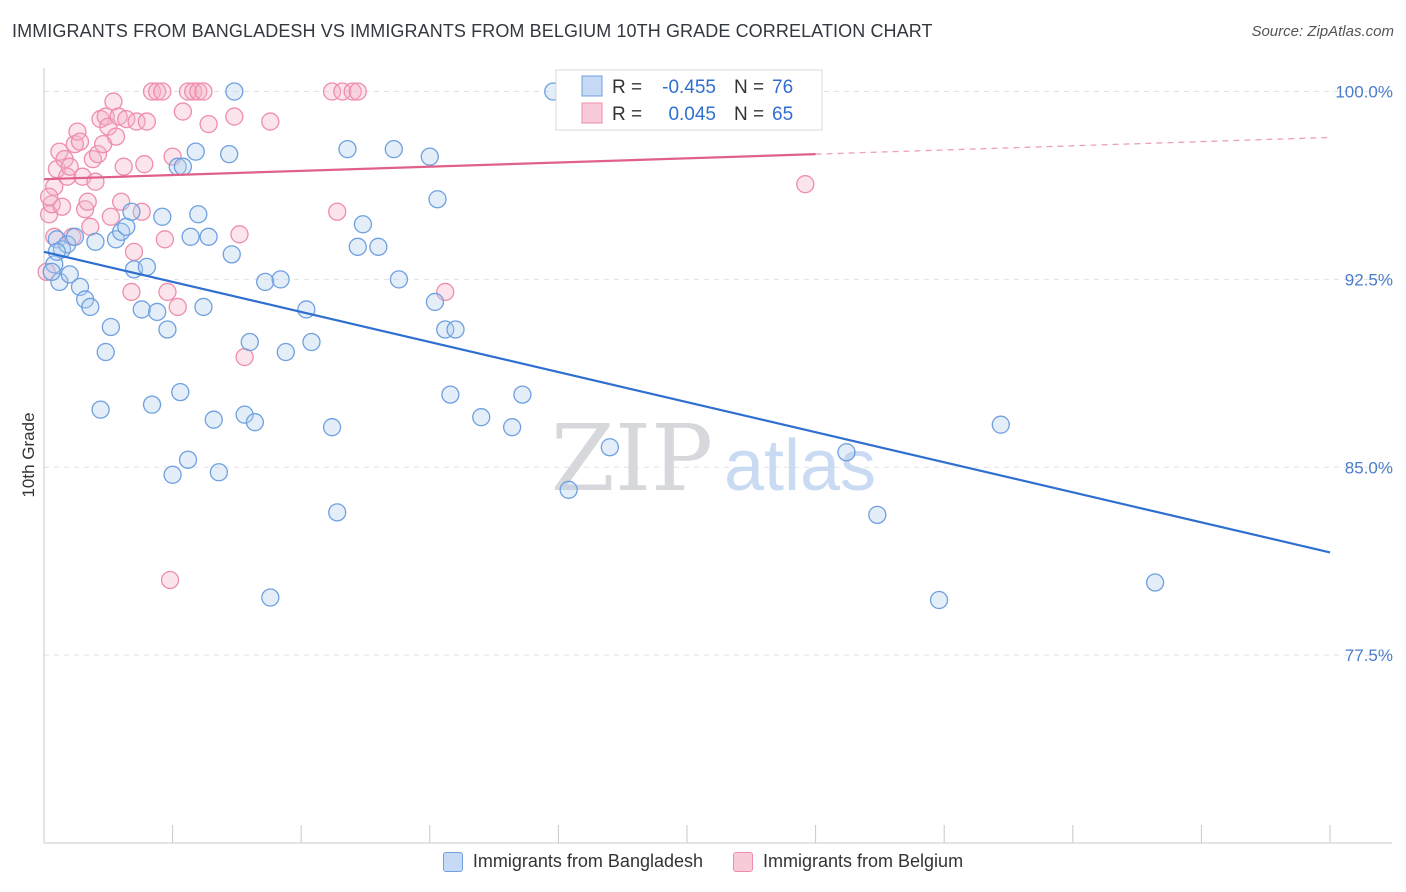 Image resolution: width=1406 pixels, height=892 pixels. I want to click on tick-labels: 77.5%85.0%92.5%100.0%0.0%25.0%, so click(1364, 374).